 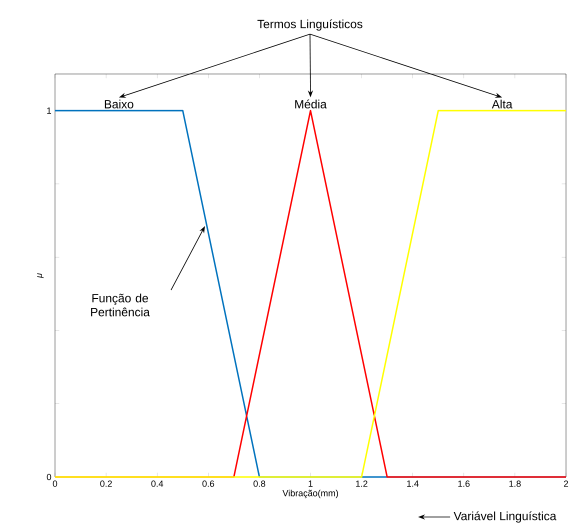 I want to click on x-tick-label: 1.4, so click(x=413, y=483).